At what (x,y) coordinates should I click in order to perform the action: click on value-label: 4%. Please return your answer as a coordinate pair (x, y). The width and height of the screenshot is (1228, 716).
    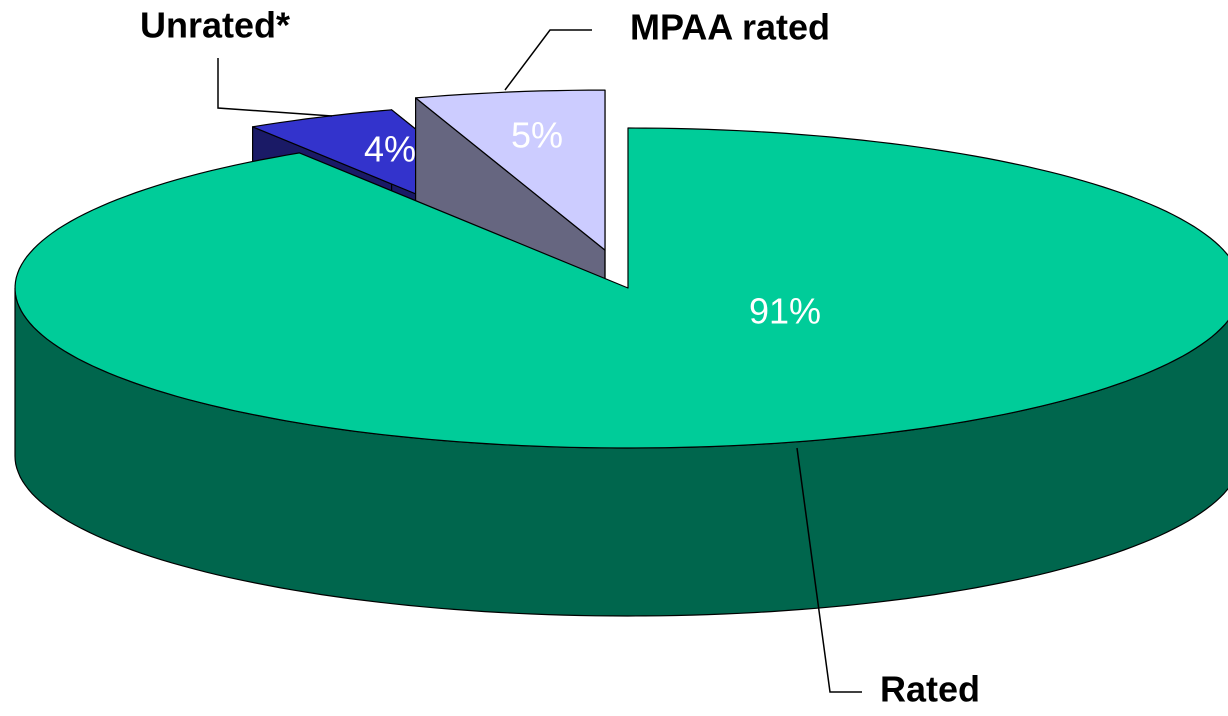
    Looking at the image, I should click on (390, 149).